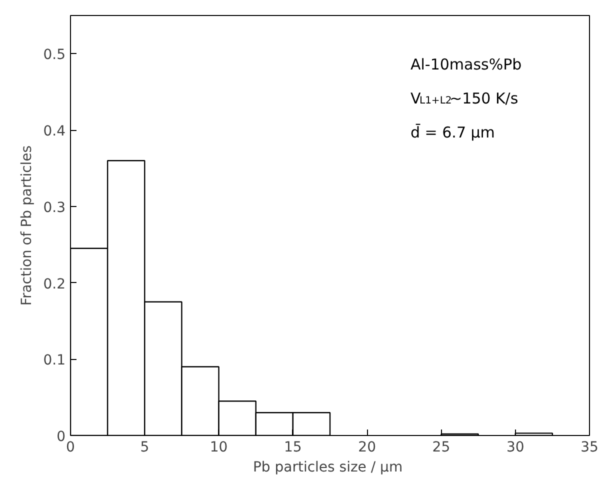 The height and width of the screenshot is (490, 614). I want to click on x-tick-label: 5, so click(145, 448).